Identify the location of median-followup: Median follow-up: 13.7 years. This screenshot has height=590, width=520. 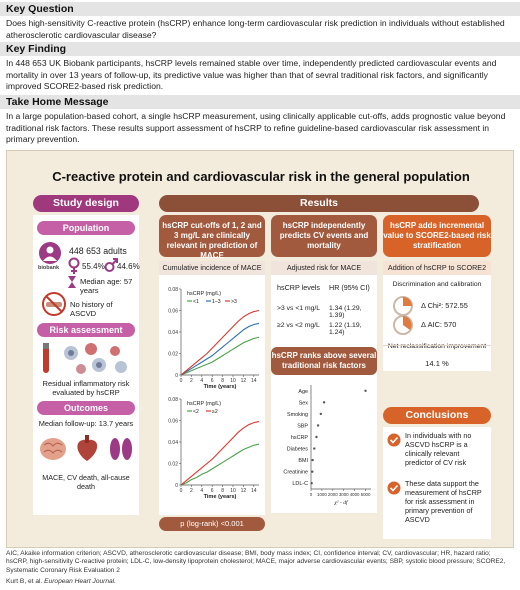
(86, 423).